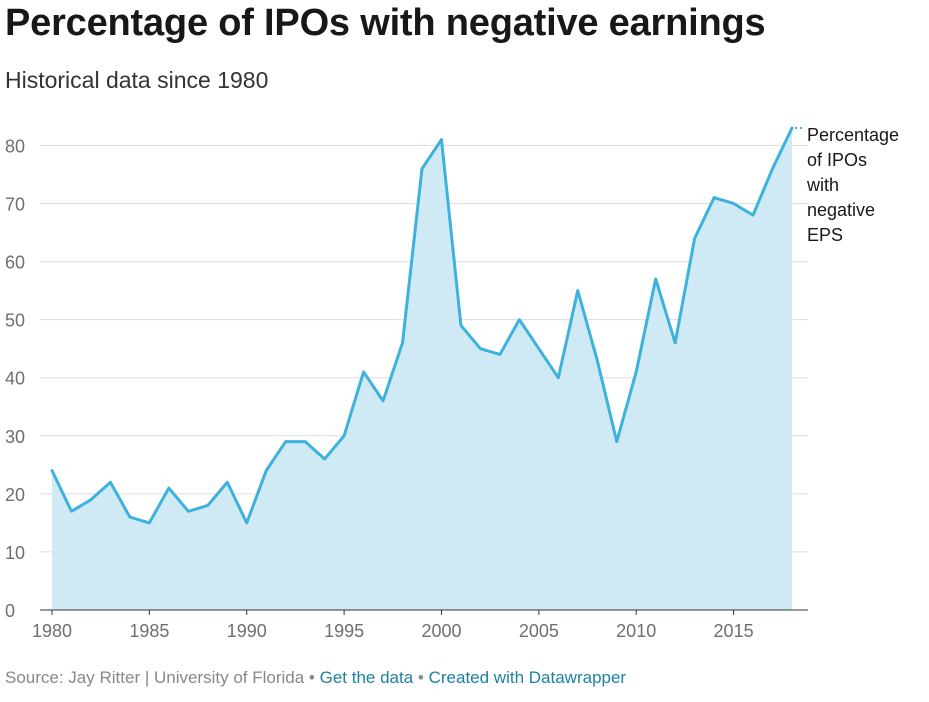  What do you see at coordinates (15, 379) in the screenshot?
I see `y-tick-label: 40` at bounding box center [15, 379].